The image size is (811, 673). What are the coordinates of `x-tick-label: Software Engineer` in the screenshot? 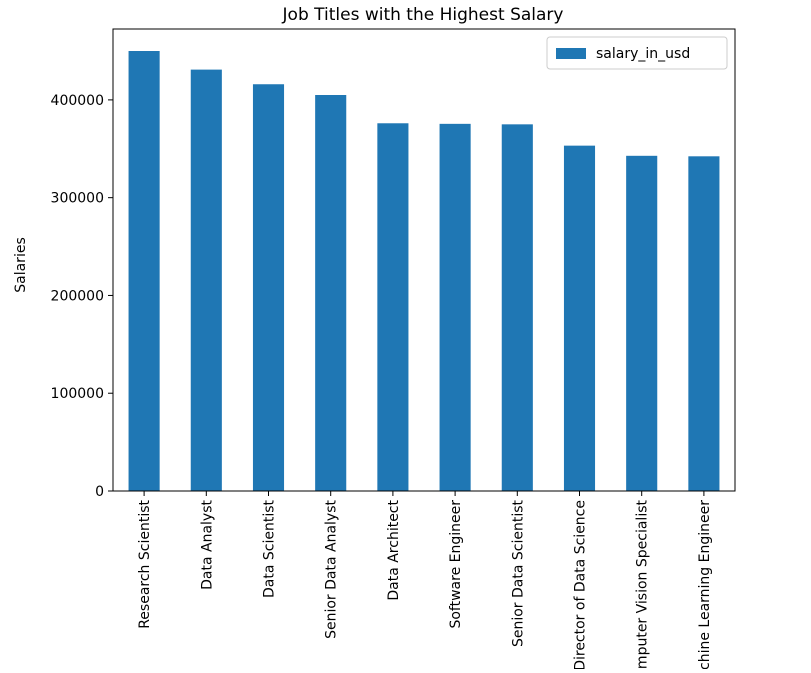 It's located at (456, 564).